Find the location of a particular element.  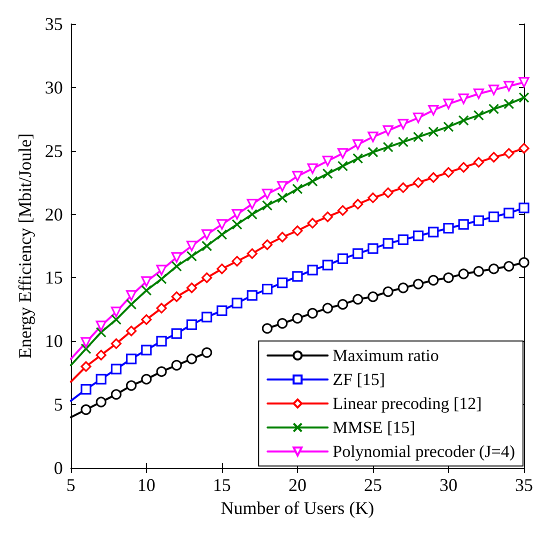

legend-label: ZF [15] is located at coordinates (359, 379).